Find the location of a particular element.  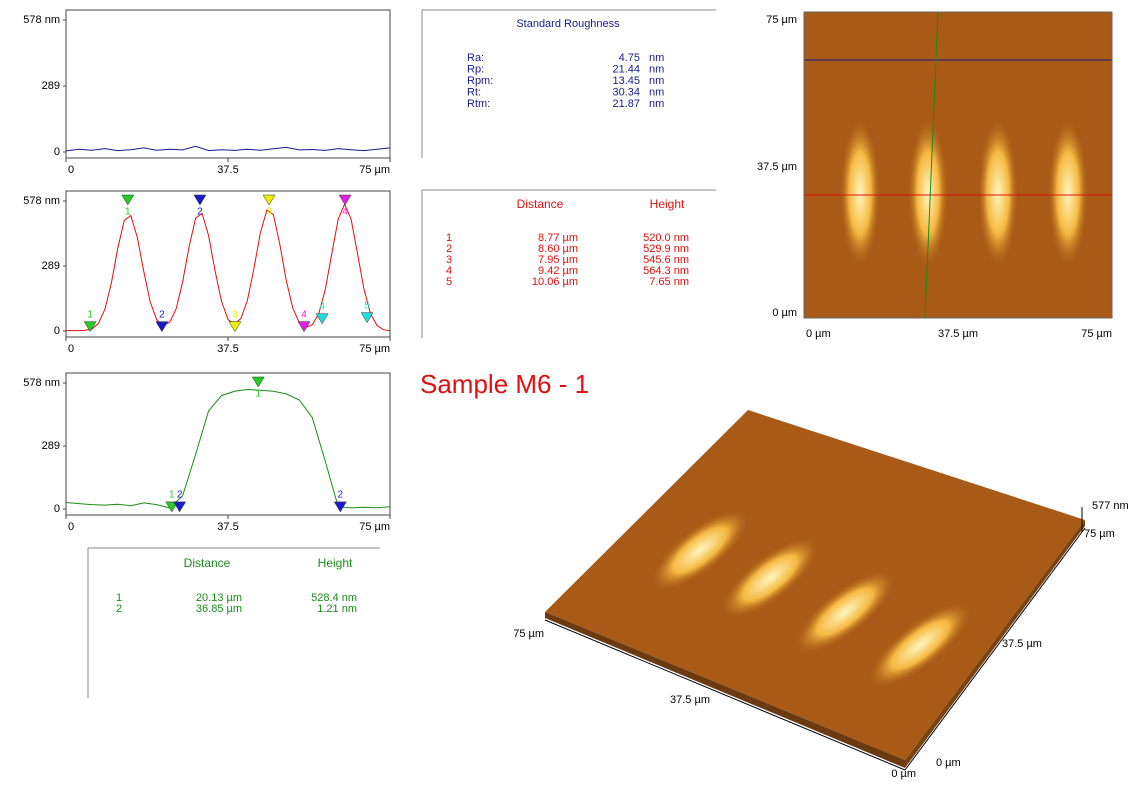

table-cell: 7.95 µm is located at coordinates (558, 260).